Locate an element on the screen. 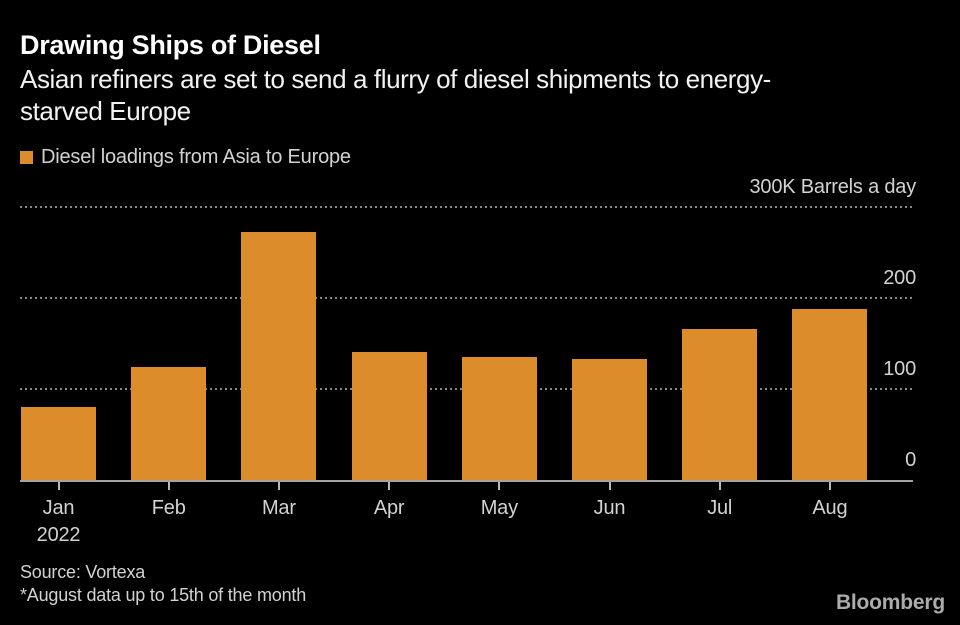 This screenshot has width=960, height=625. y-tick-label-200: 200 is located at coordinates (899, 278).